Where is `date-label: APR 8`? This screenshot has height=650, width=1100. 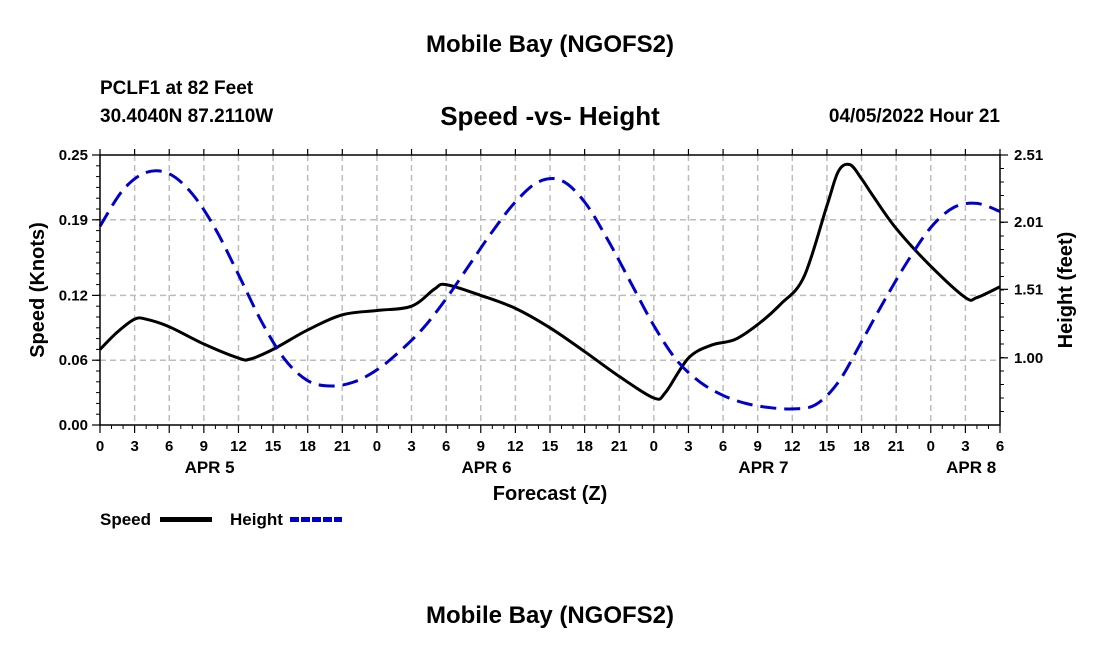 date-label: APR 8 is located at coordinates (971, 467).